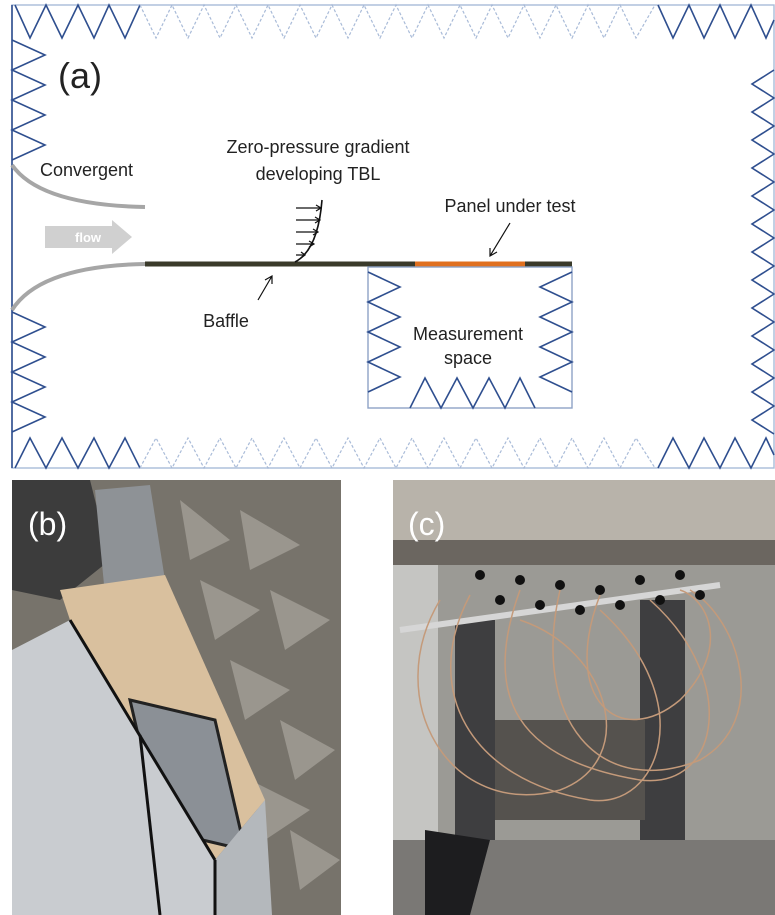  I want to click on label: Convergent, so click(86, 170).